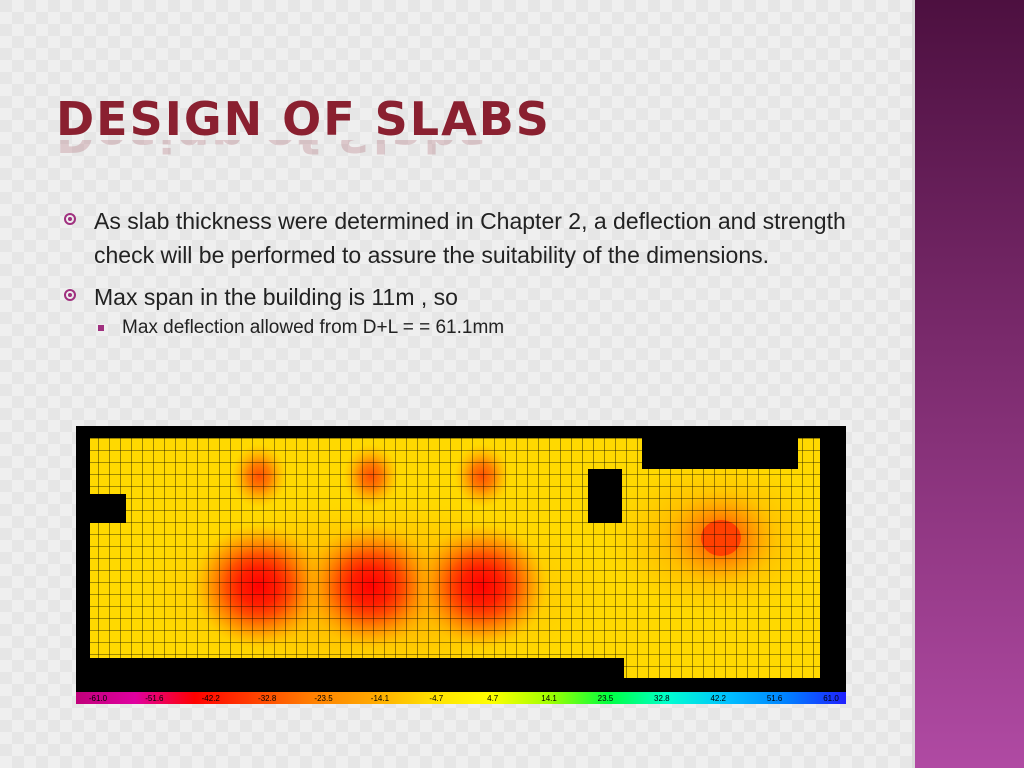  I want to click on legend-tick-label: -32.8, so click(267, 698).